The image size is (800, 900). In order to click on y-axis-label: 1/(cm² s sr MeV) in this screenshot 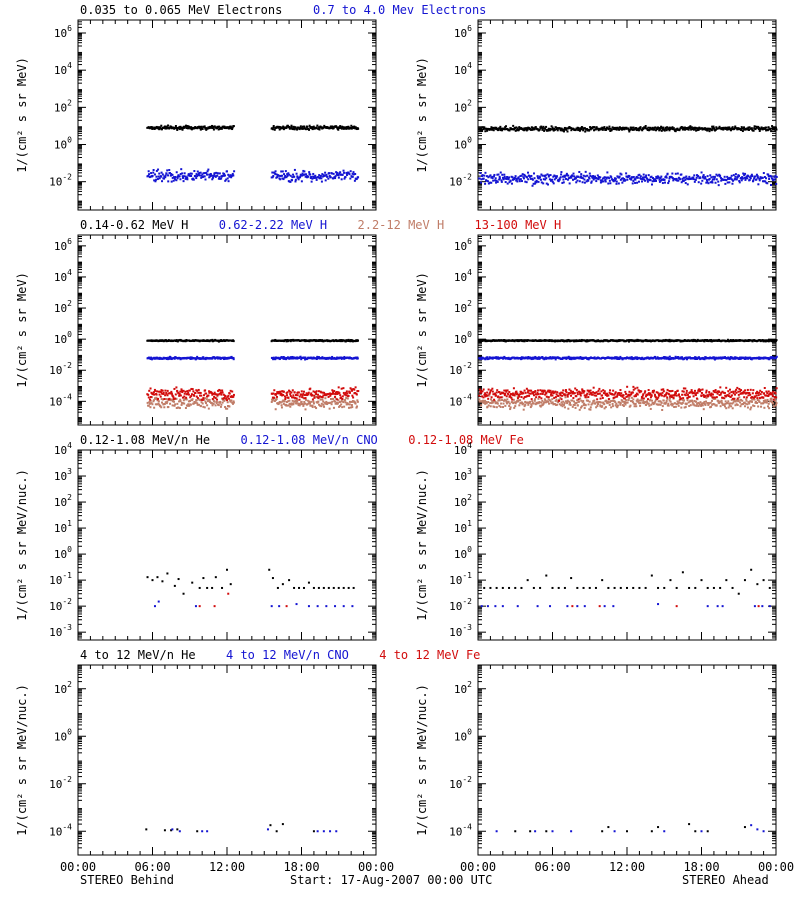, I will do `click(422, 330)`.